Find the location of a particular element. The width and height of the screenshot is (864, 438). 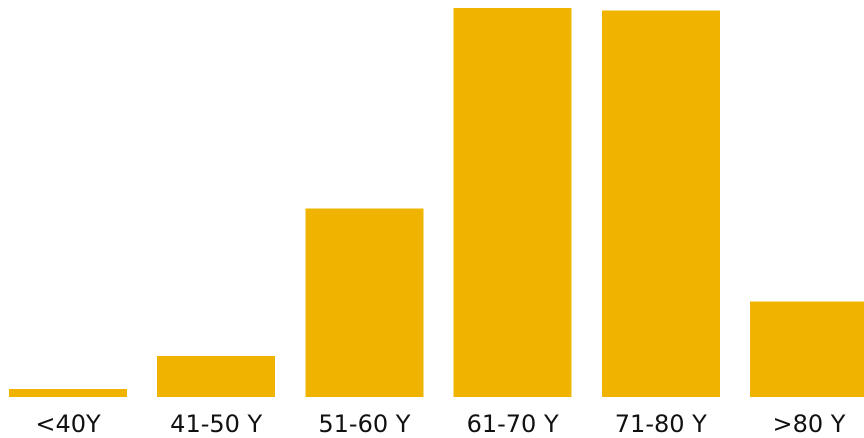

x-tick-label-3: 61-70 Y is located at coordinates (513, 424).